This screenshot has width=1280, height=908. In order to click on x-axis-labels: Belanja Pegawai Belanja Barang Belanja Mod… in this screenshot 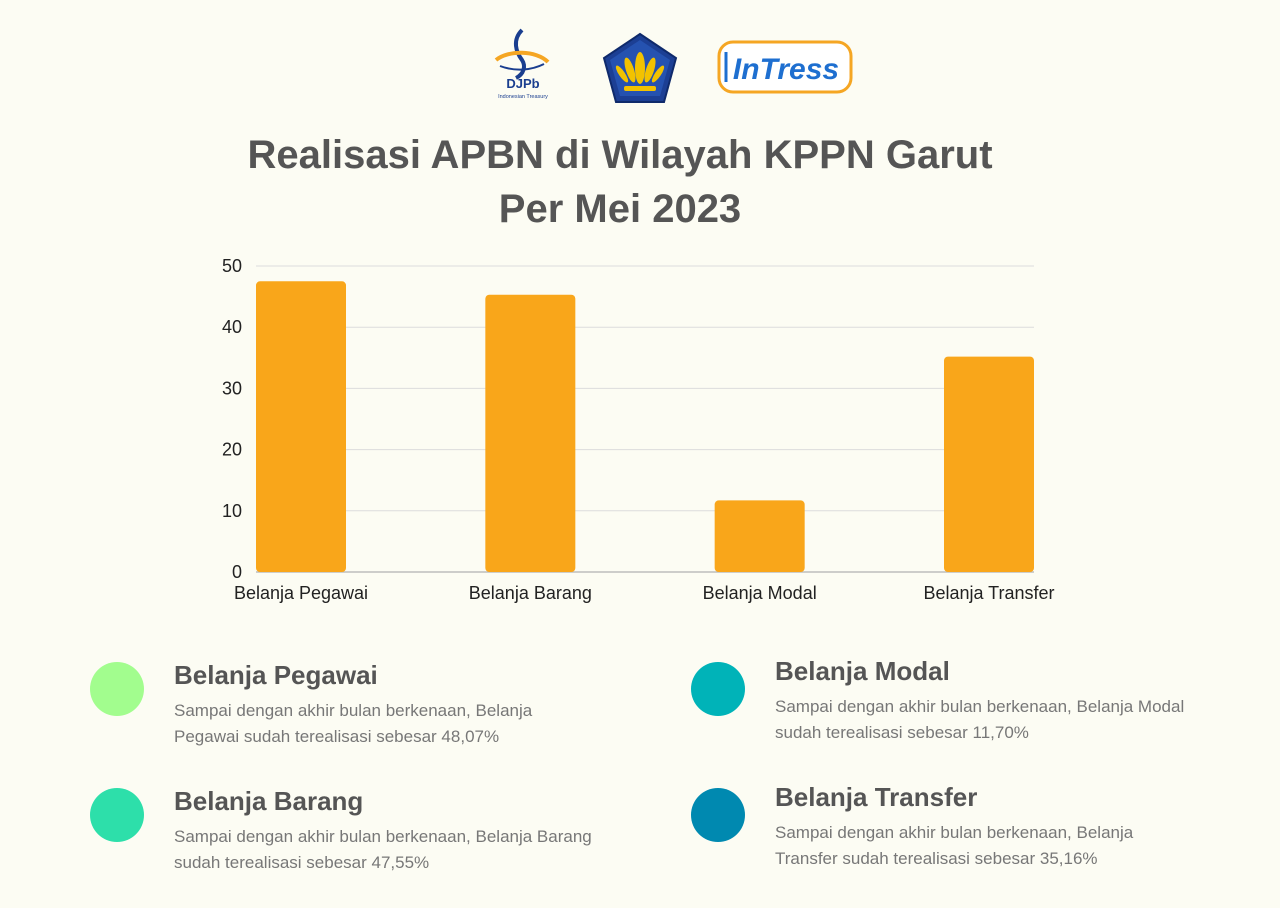, I will do `click(644, 593)`.